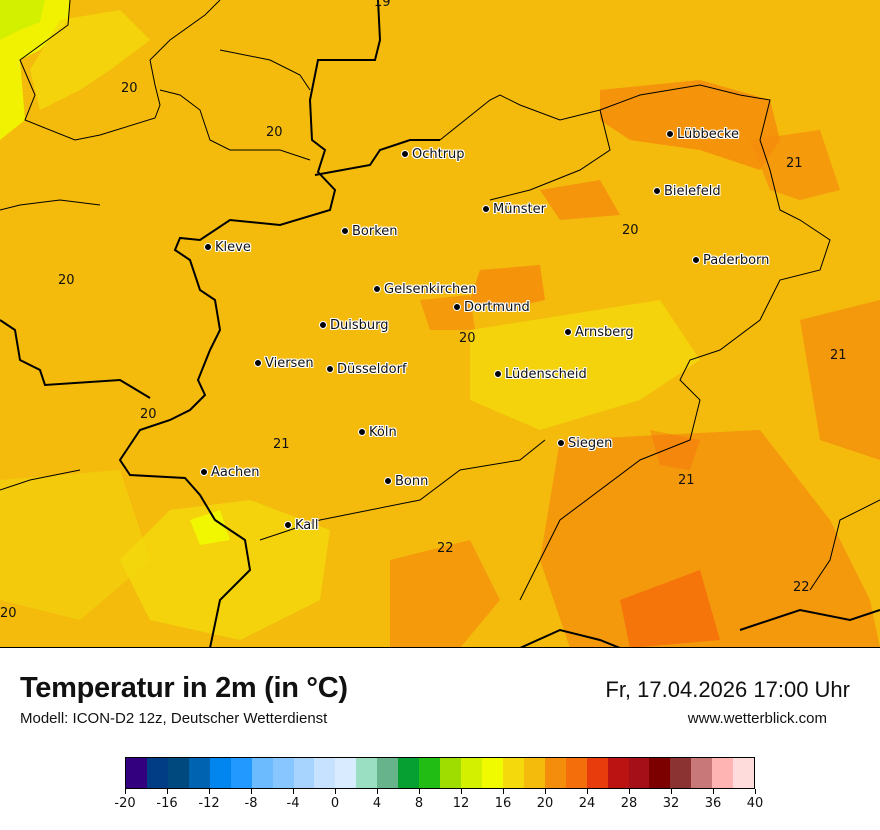 The height and width of the screenshot is (830, 880). What do you see at coordinates (251, 803) in the screenshot?
I see `colorbar-tick-label: -8` at bounding box center [251, 803].